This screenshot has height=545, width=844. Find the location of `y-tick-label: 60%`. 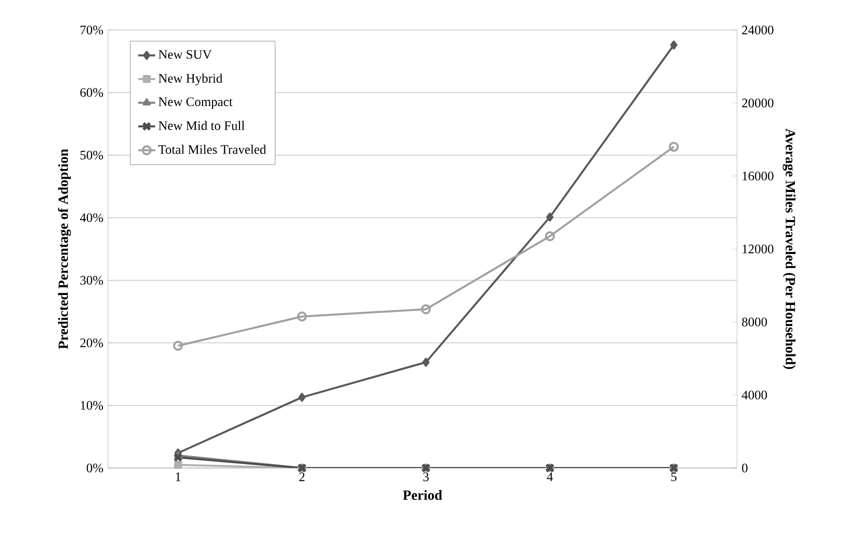

y-tick-label: 60% is located at coordinates (92, 92).